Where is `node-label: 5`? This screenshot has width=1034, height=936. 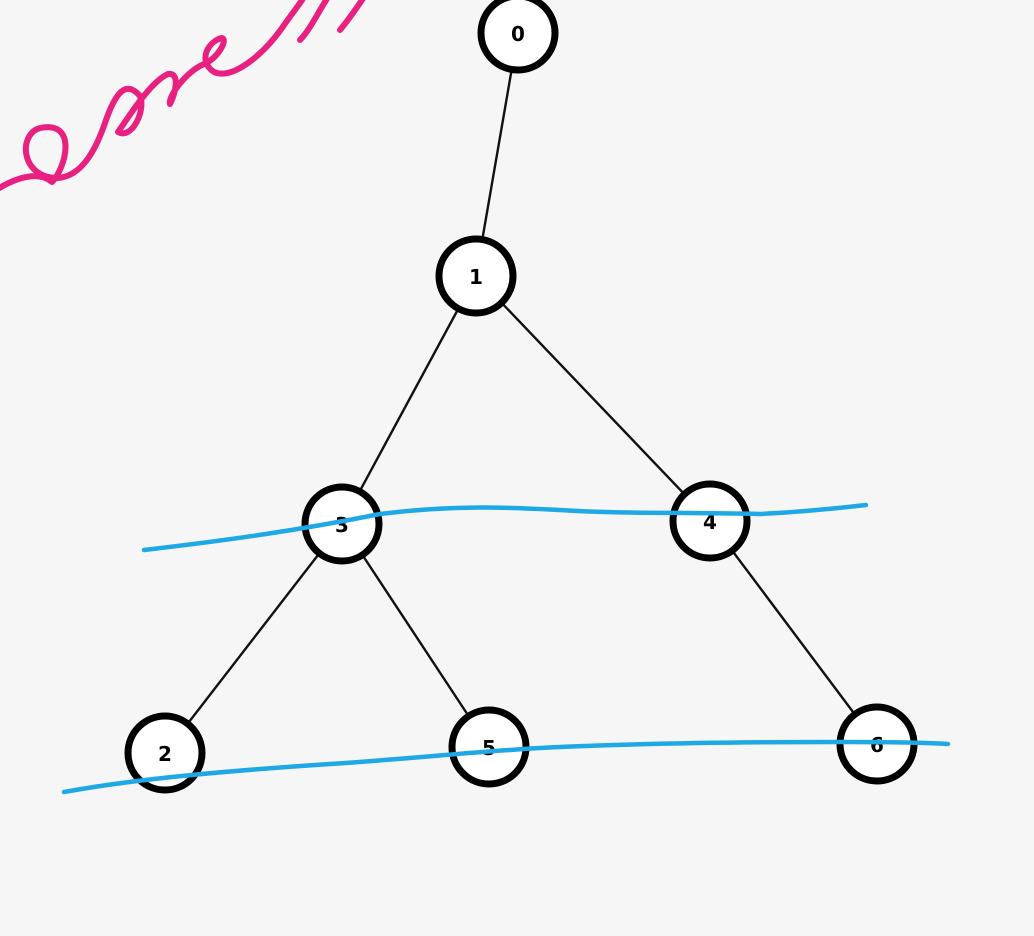
node-label: 5 is located at coordinates (489, 748).